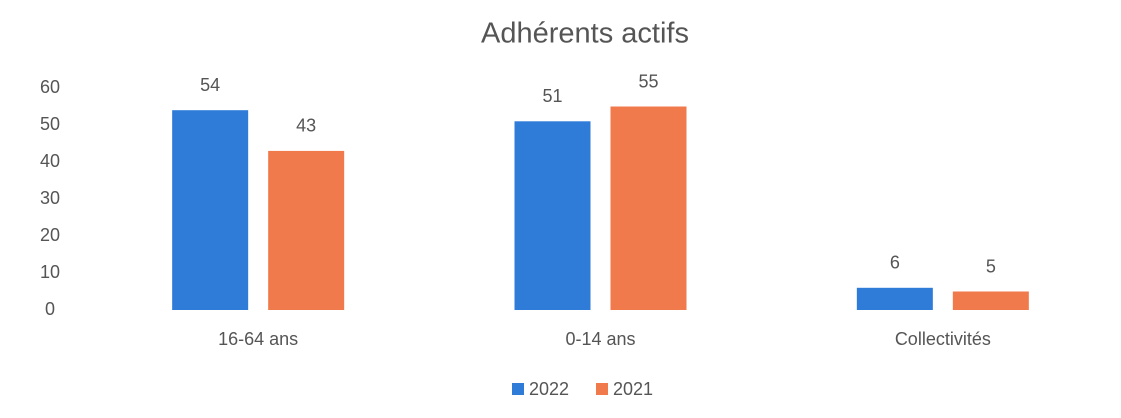 Image resolution: width=1121 pixels, height=418 pixels. What do you see at coordinates (648, 81) in the screenshot?
I see `data-label: 55` at bounding box center [648, 81].